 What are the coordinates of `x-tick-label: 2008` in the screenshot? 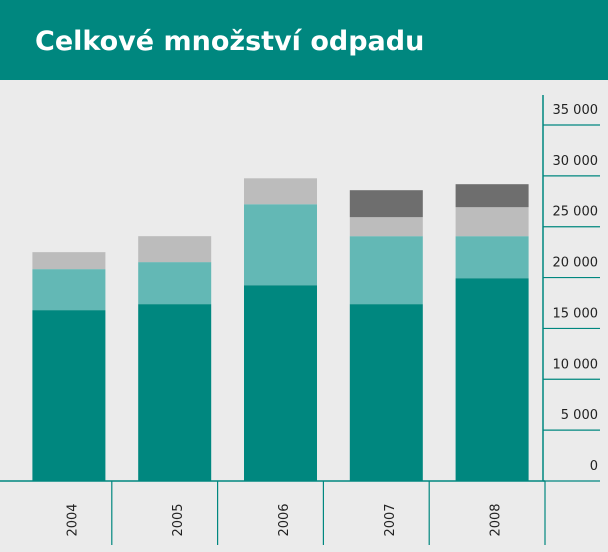 It's located at (496, 519).